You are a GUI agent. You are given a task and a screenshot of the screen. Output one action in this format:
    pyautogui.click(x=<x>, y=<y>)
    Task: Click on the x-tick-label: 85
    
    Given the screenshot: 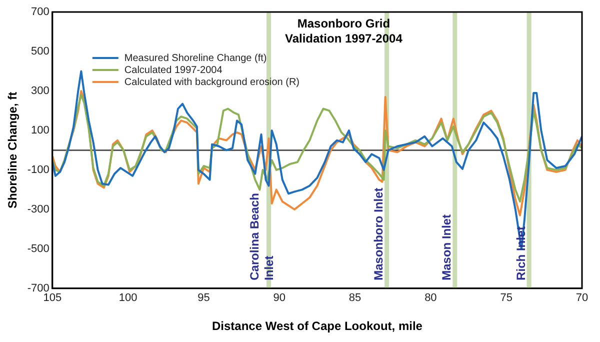 What is the action you would take?
    pyautogui.click(x=355, y=298)
    